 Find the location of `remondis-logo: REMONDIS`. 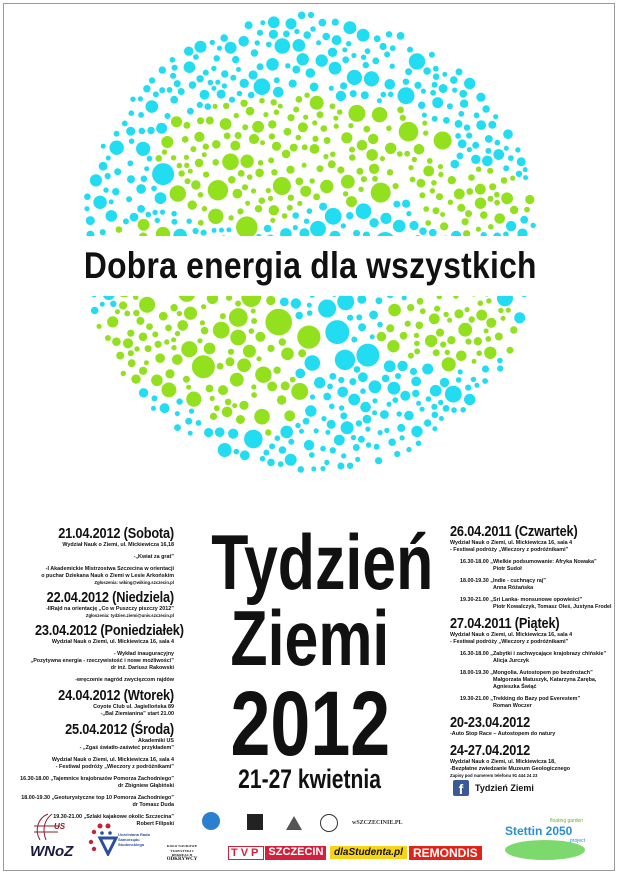

remondis-logo: REMONDIS is located at coordinates (445, 853).